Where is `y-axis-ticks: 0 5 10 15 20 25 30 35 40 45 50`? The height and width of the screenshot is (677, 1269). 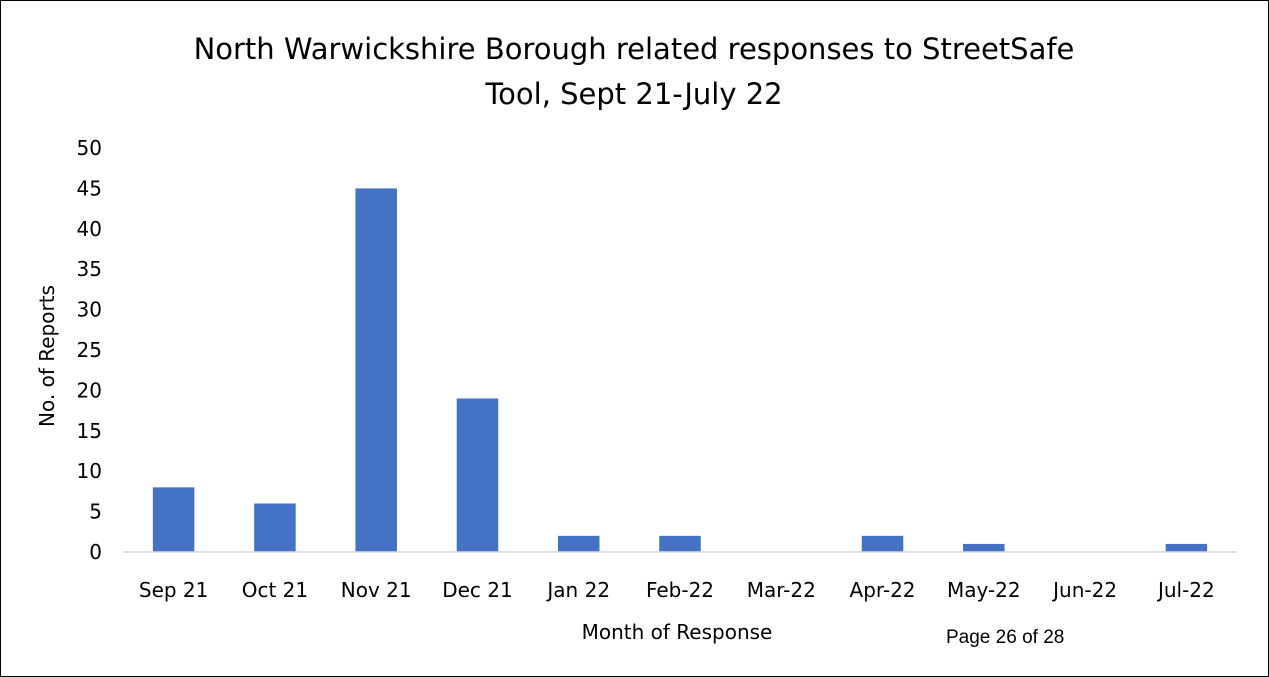 y-axis-ticks: 0 5 10 15 20 25 30 35 40 45 50 is located at coordinates (89, 350).